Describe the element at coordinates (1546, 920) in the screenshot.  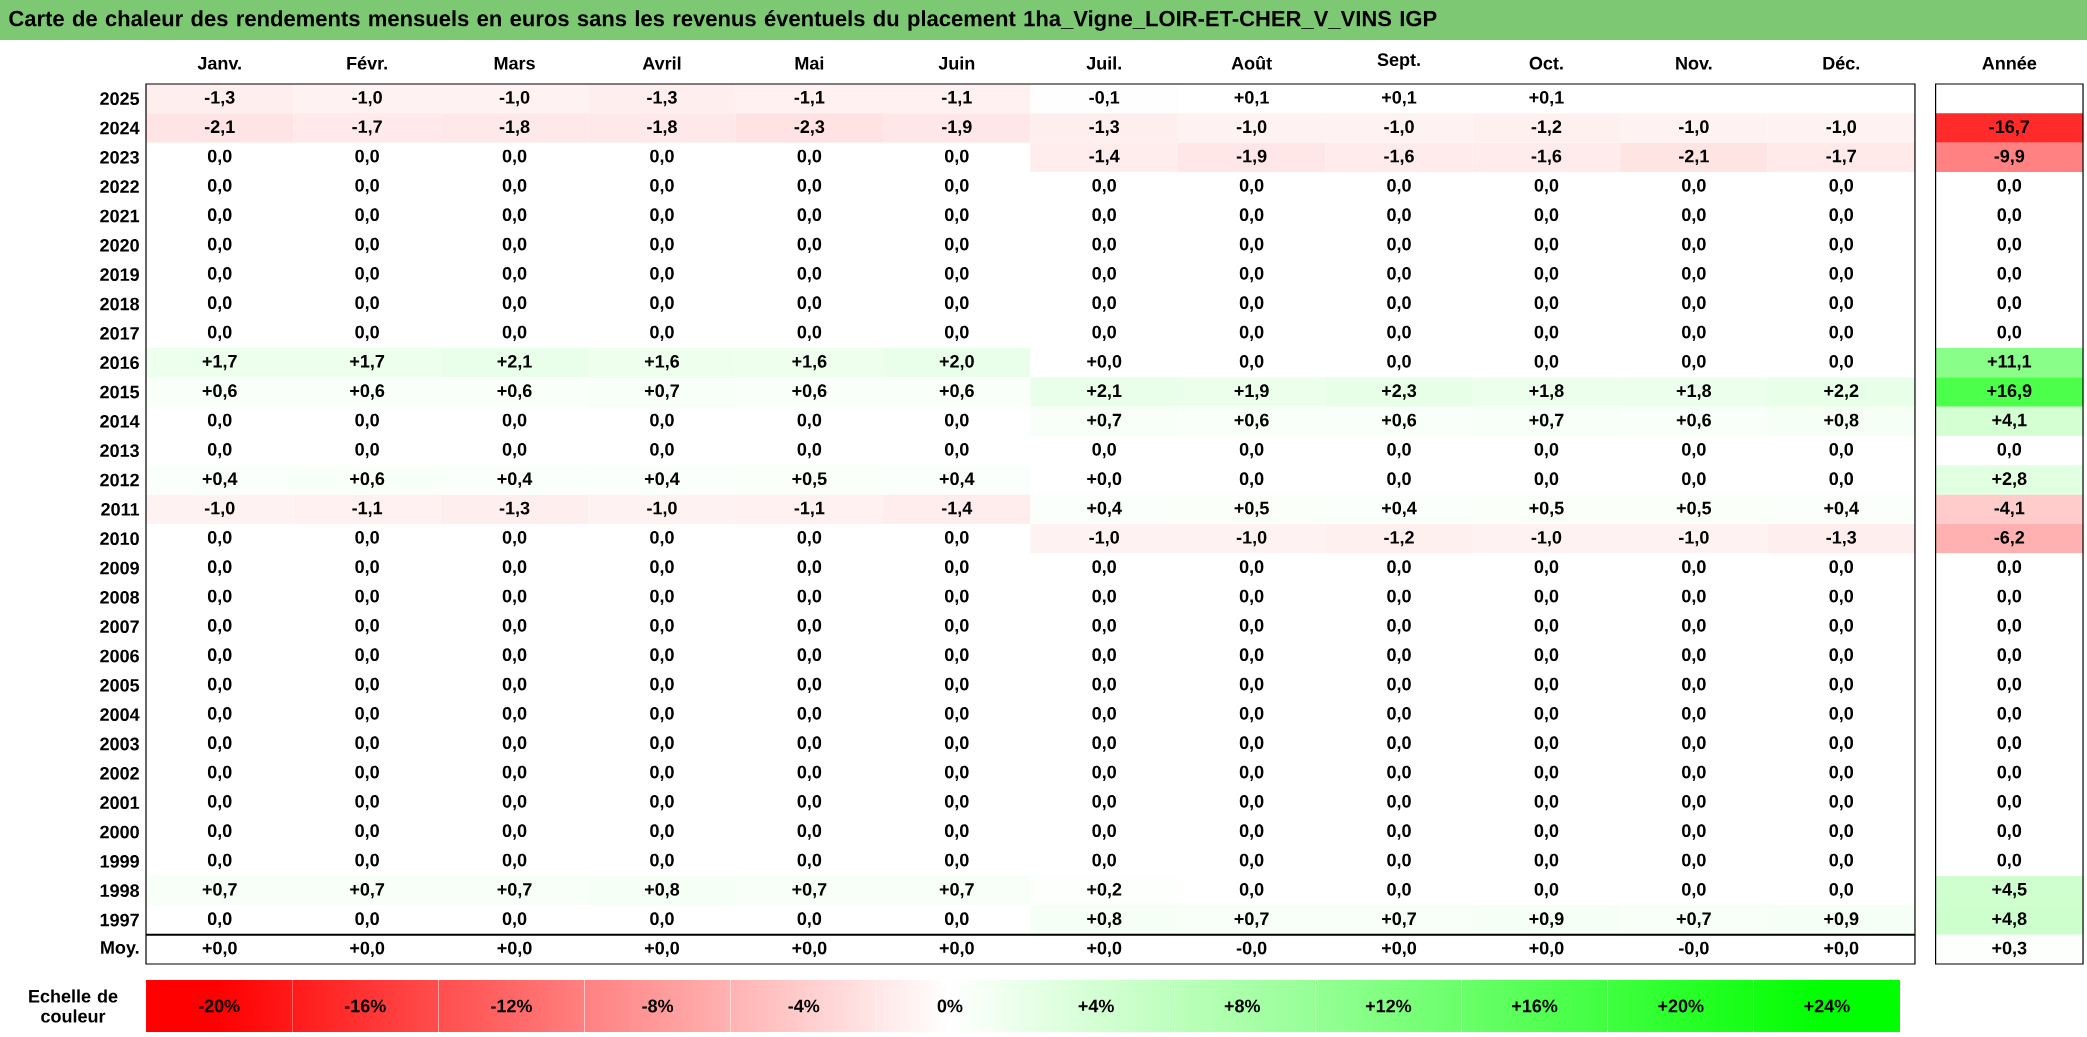
I see `data-label: +0,9` at that location.